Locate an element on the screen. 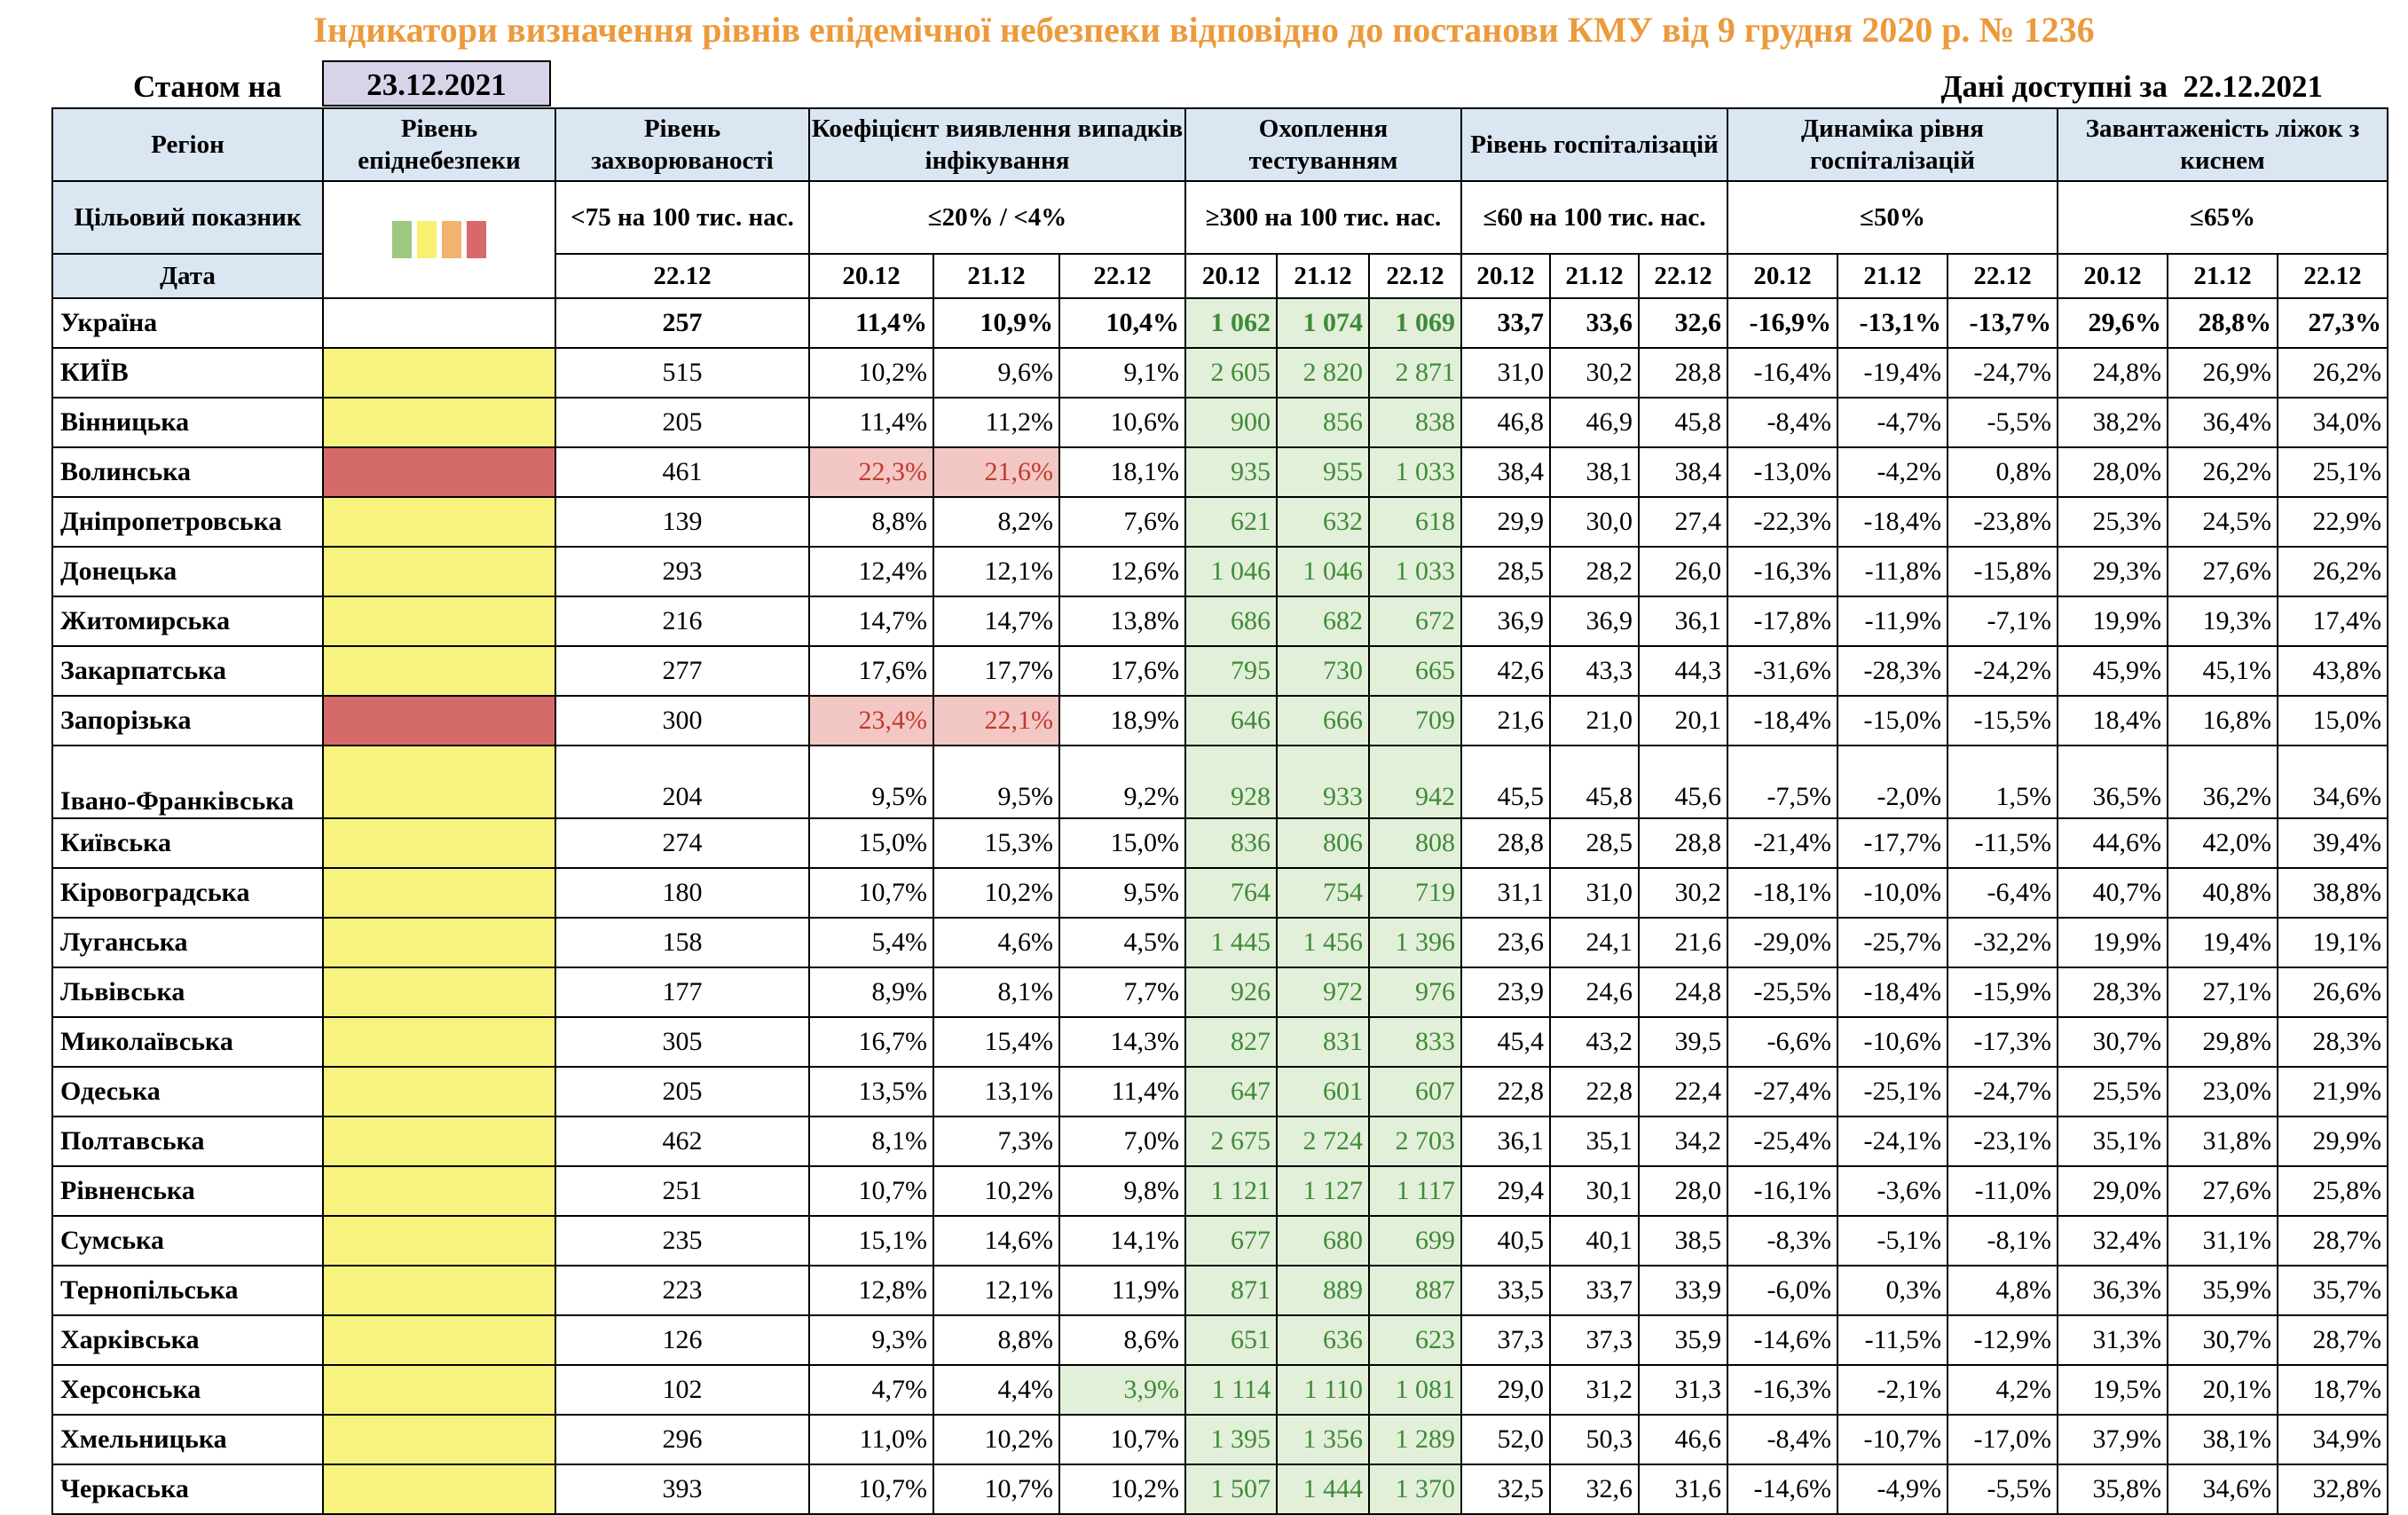 The width and height of the screenshot is (2408, 1515). oxygen-beds-value: 30,7% is located at coordinates (2222, 1340).